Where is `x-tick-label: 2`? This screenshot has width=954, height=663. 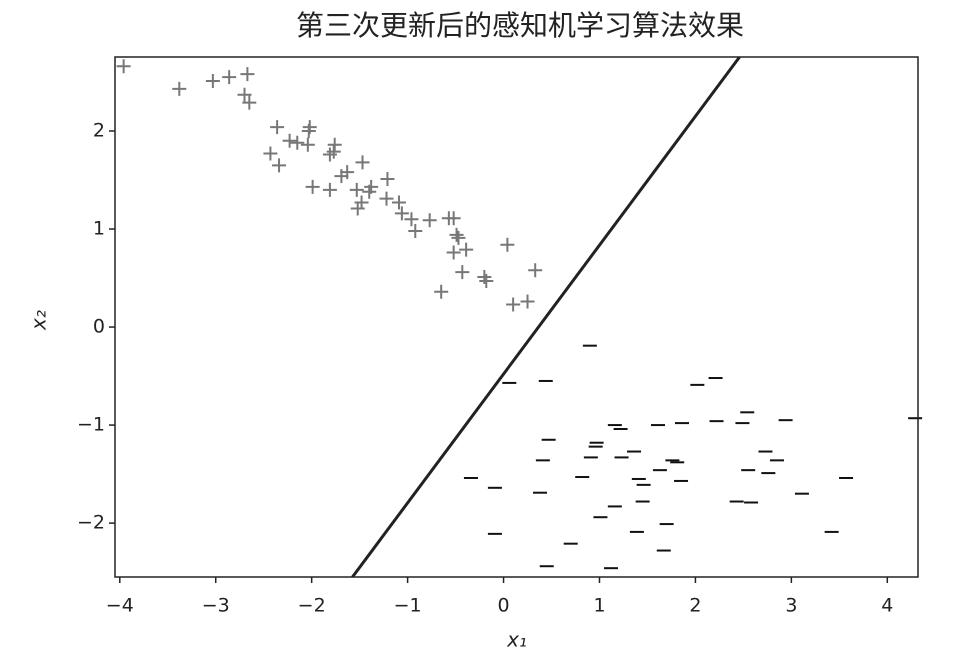 x-tick-label: 2 is located at coordinates (695, 606).